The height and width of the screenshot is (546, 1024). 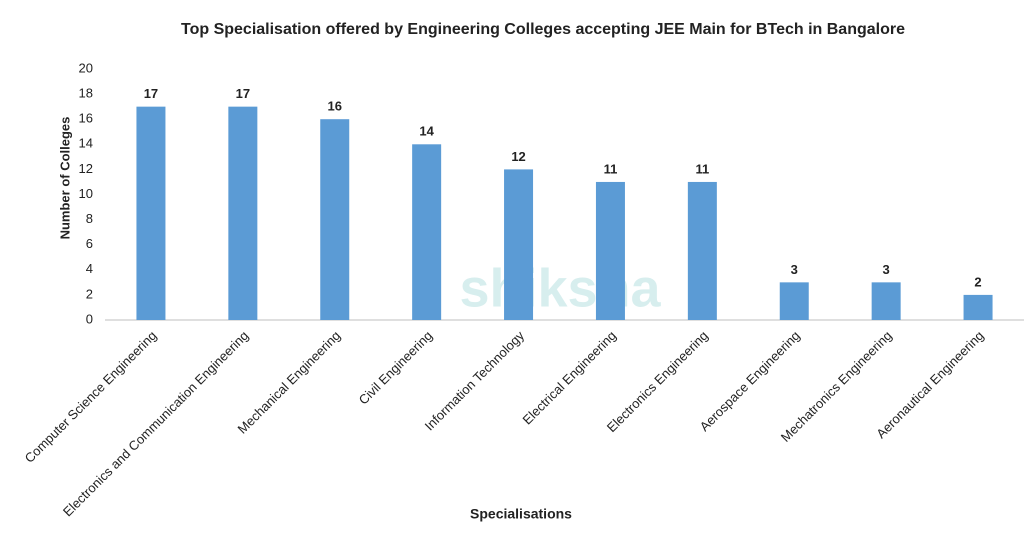 What do you see at coordinates (929, 384) in the screenshot?
I see `x-tick-label: Aeronautical Engineering` at bounding box center [929, 384].